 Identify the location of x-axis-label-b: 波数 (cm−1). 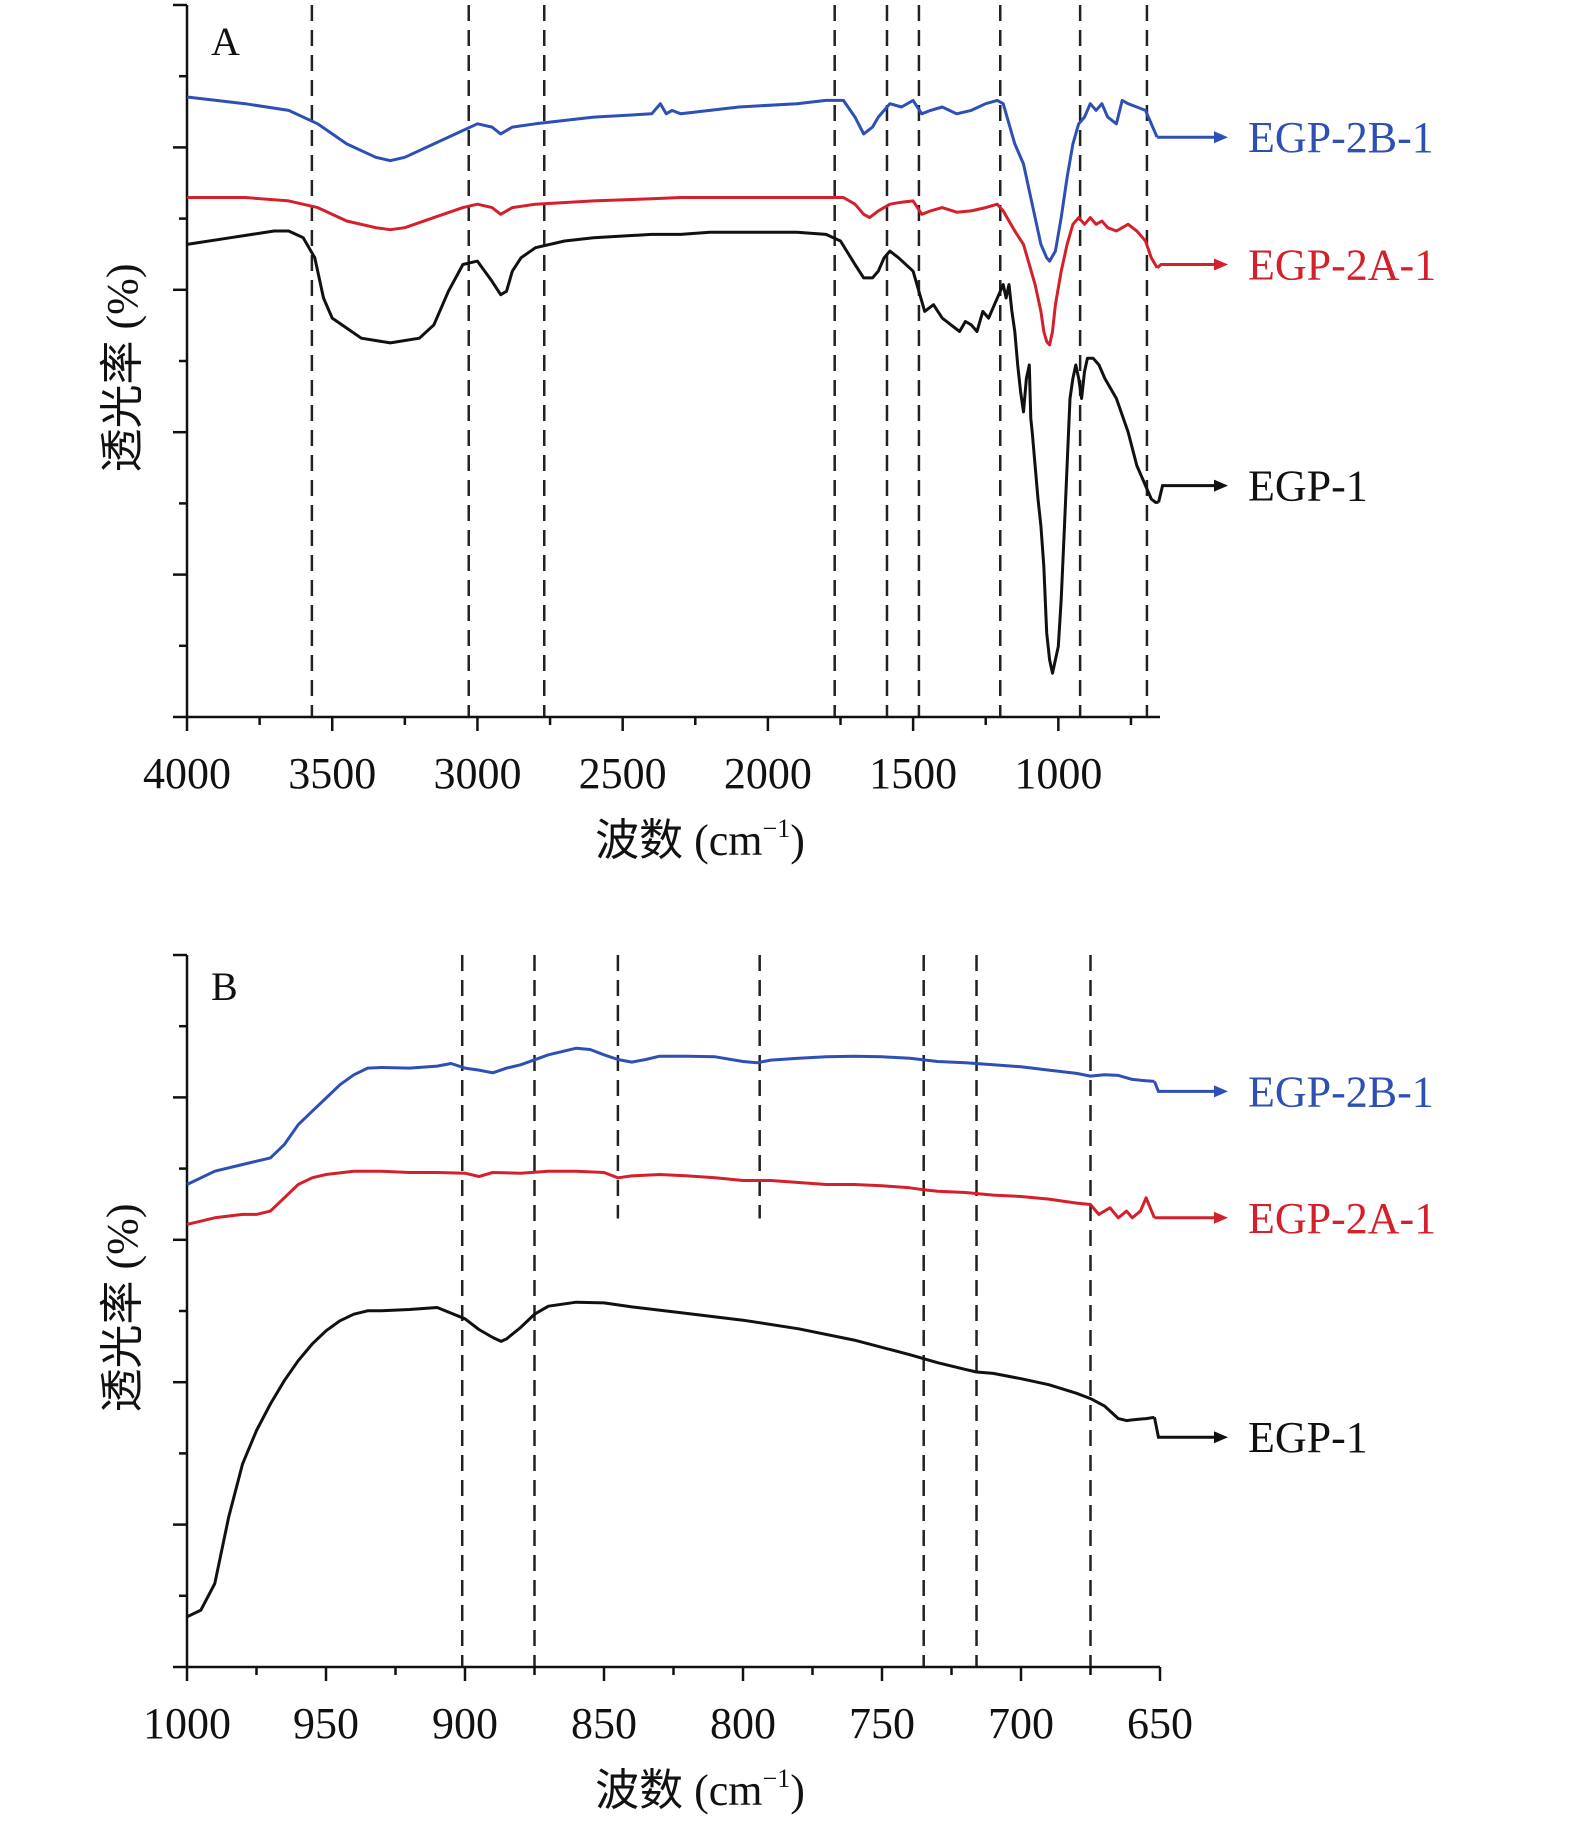
(700, 1789).